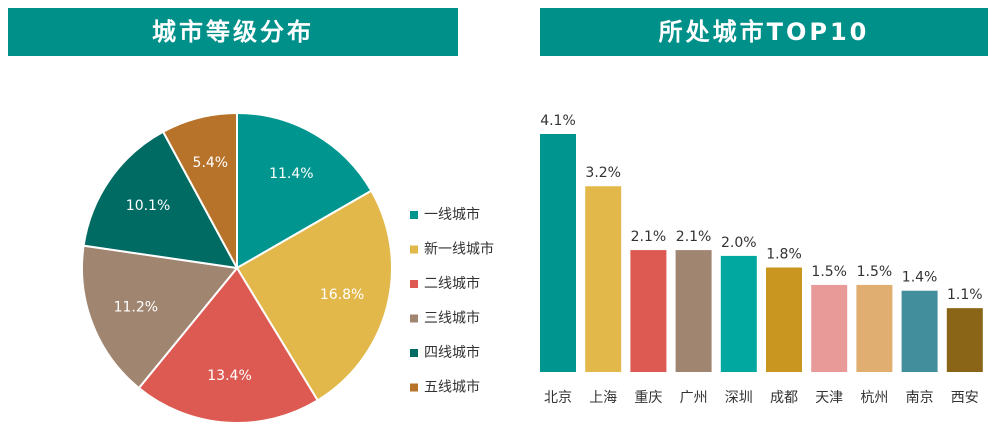 The width and height of the screenshot is (996, 443). Describe the element at coordinates (829, 398) in the screenshot. I see `x-tick-label: 天津` at that location.